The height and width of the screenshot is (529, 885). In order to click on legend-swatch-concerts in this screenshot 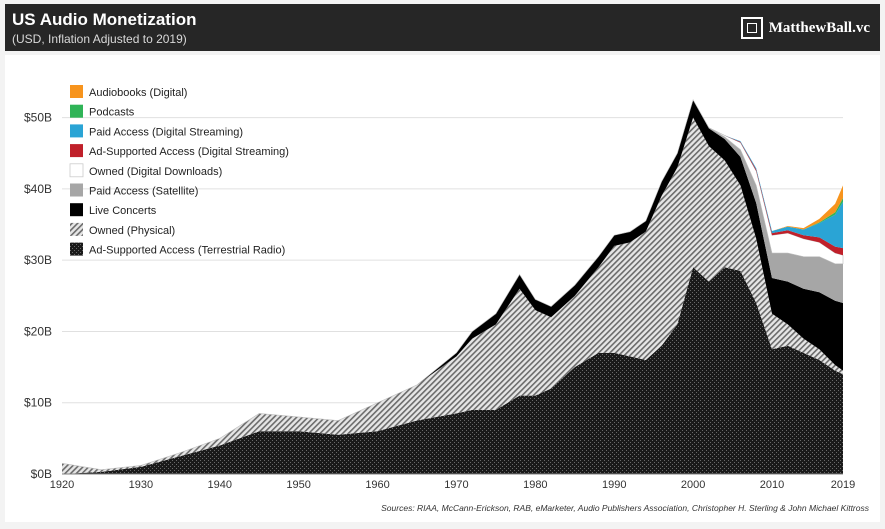, I will do `click(76, 210)`.